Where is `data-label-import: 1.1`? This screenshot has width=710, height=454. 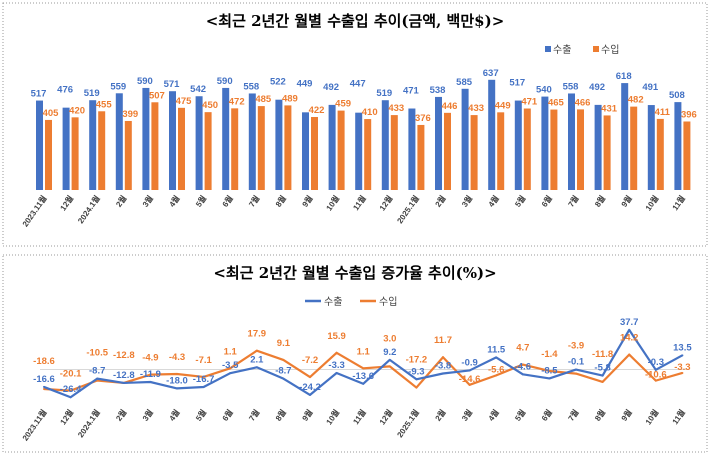
data-label-import: 1.1 is located at coordinates (364, 351).